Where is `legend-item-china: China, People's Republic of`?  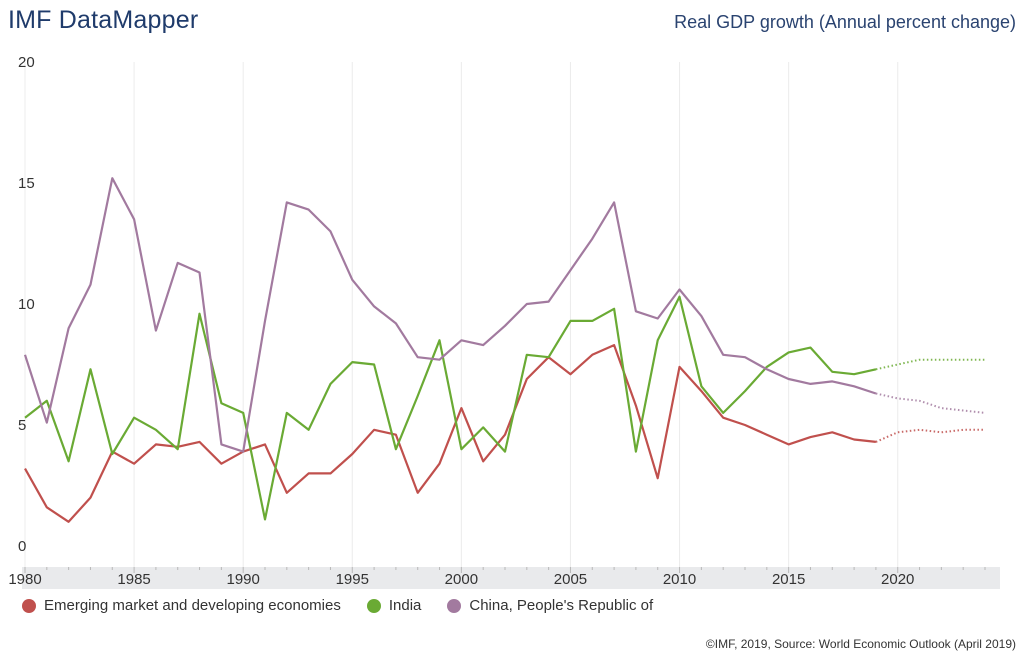
legend-item-china: China, People's Republic of is located at coordinates (550, 605).